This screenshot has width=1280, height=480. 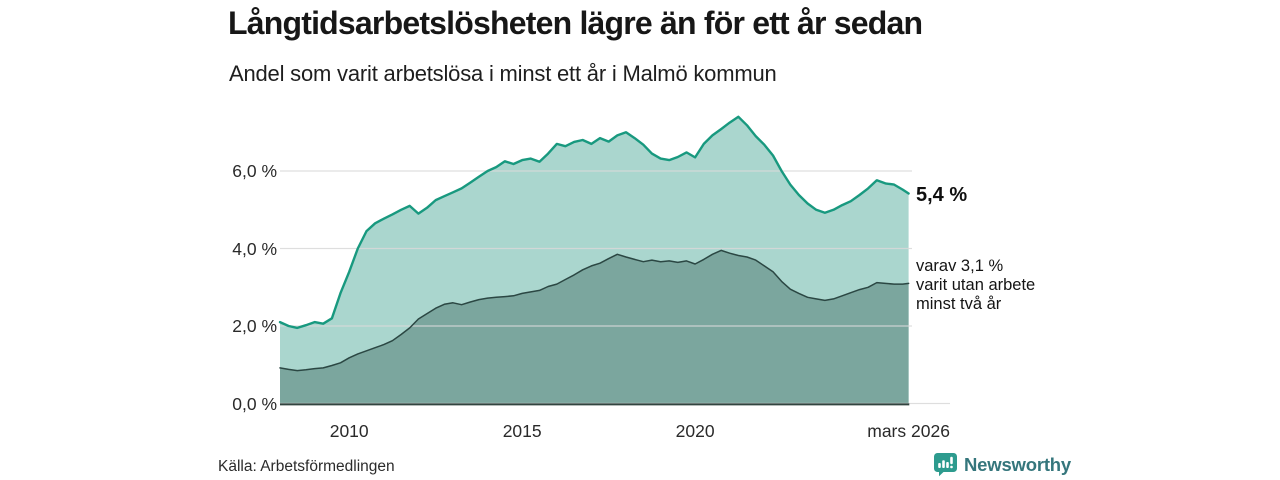 What do you see at coordinates (254, 171) in the screenshot?
I see `y-tick-label: 6,0 %` at bounding box center [254, 171].